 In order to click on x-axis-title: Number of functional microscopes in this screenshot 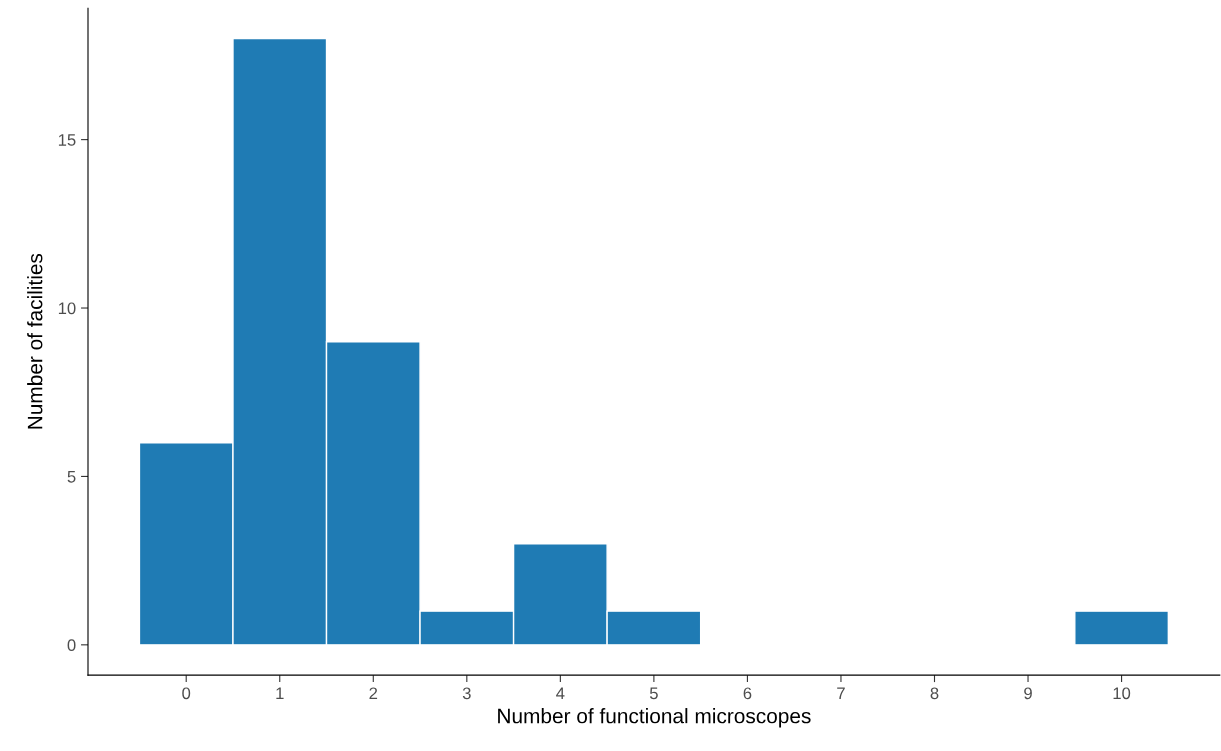, I will do `click(654, 718)`.